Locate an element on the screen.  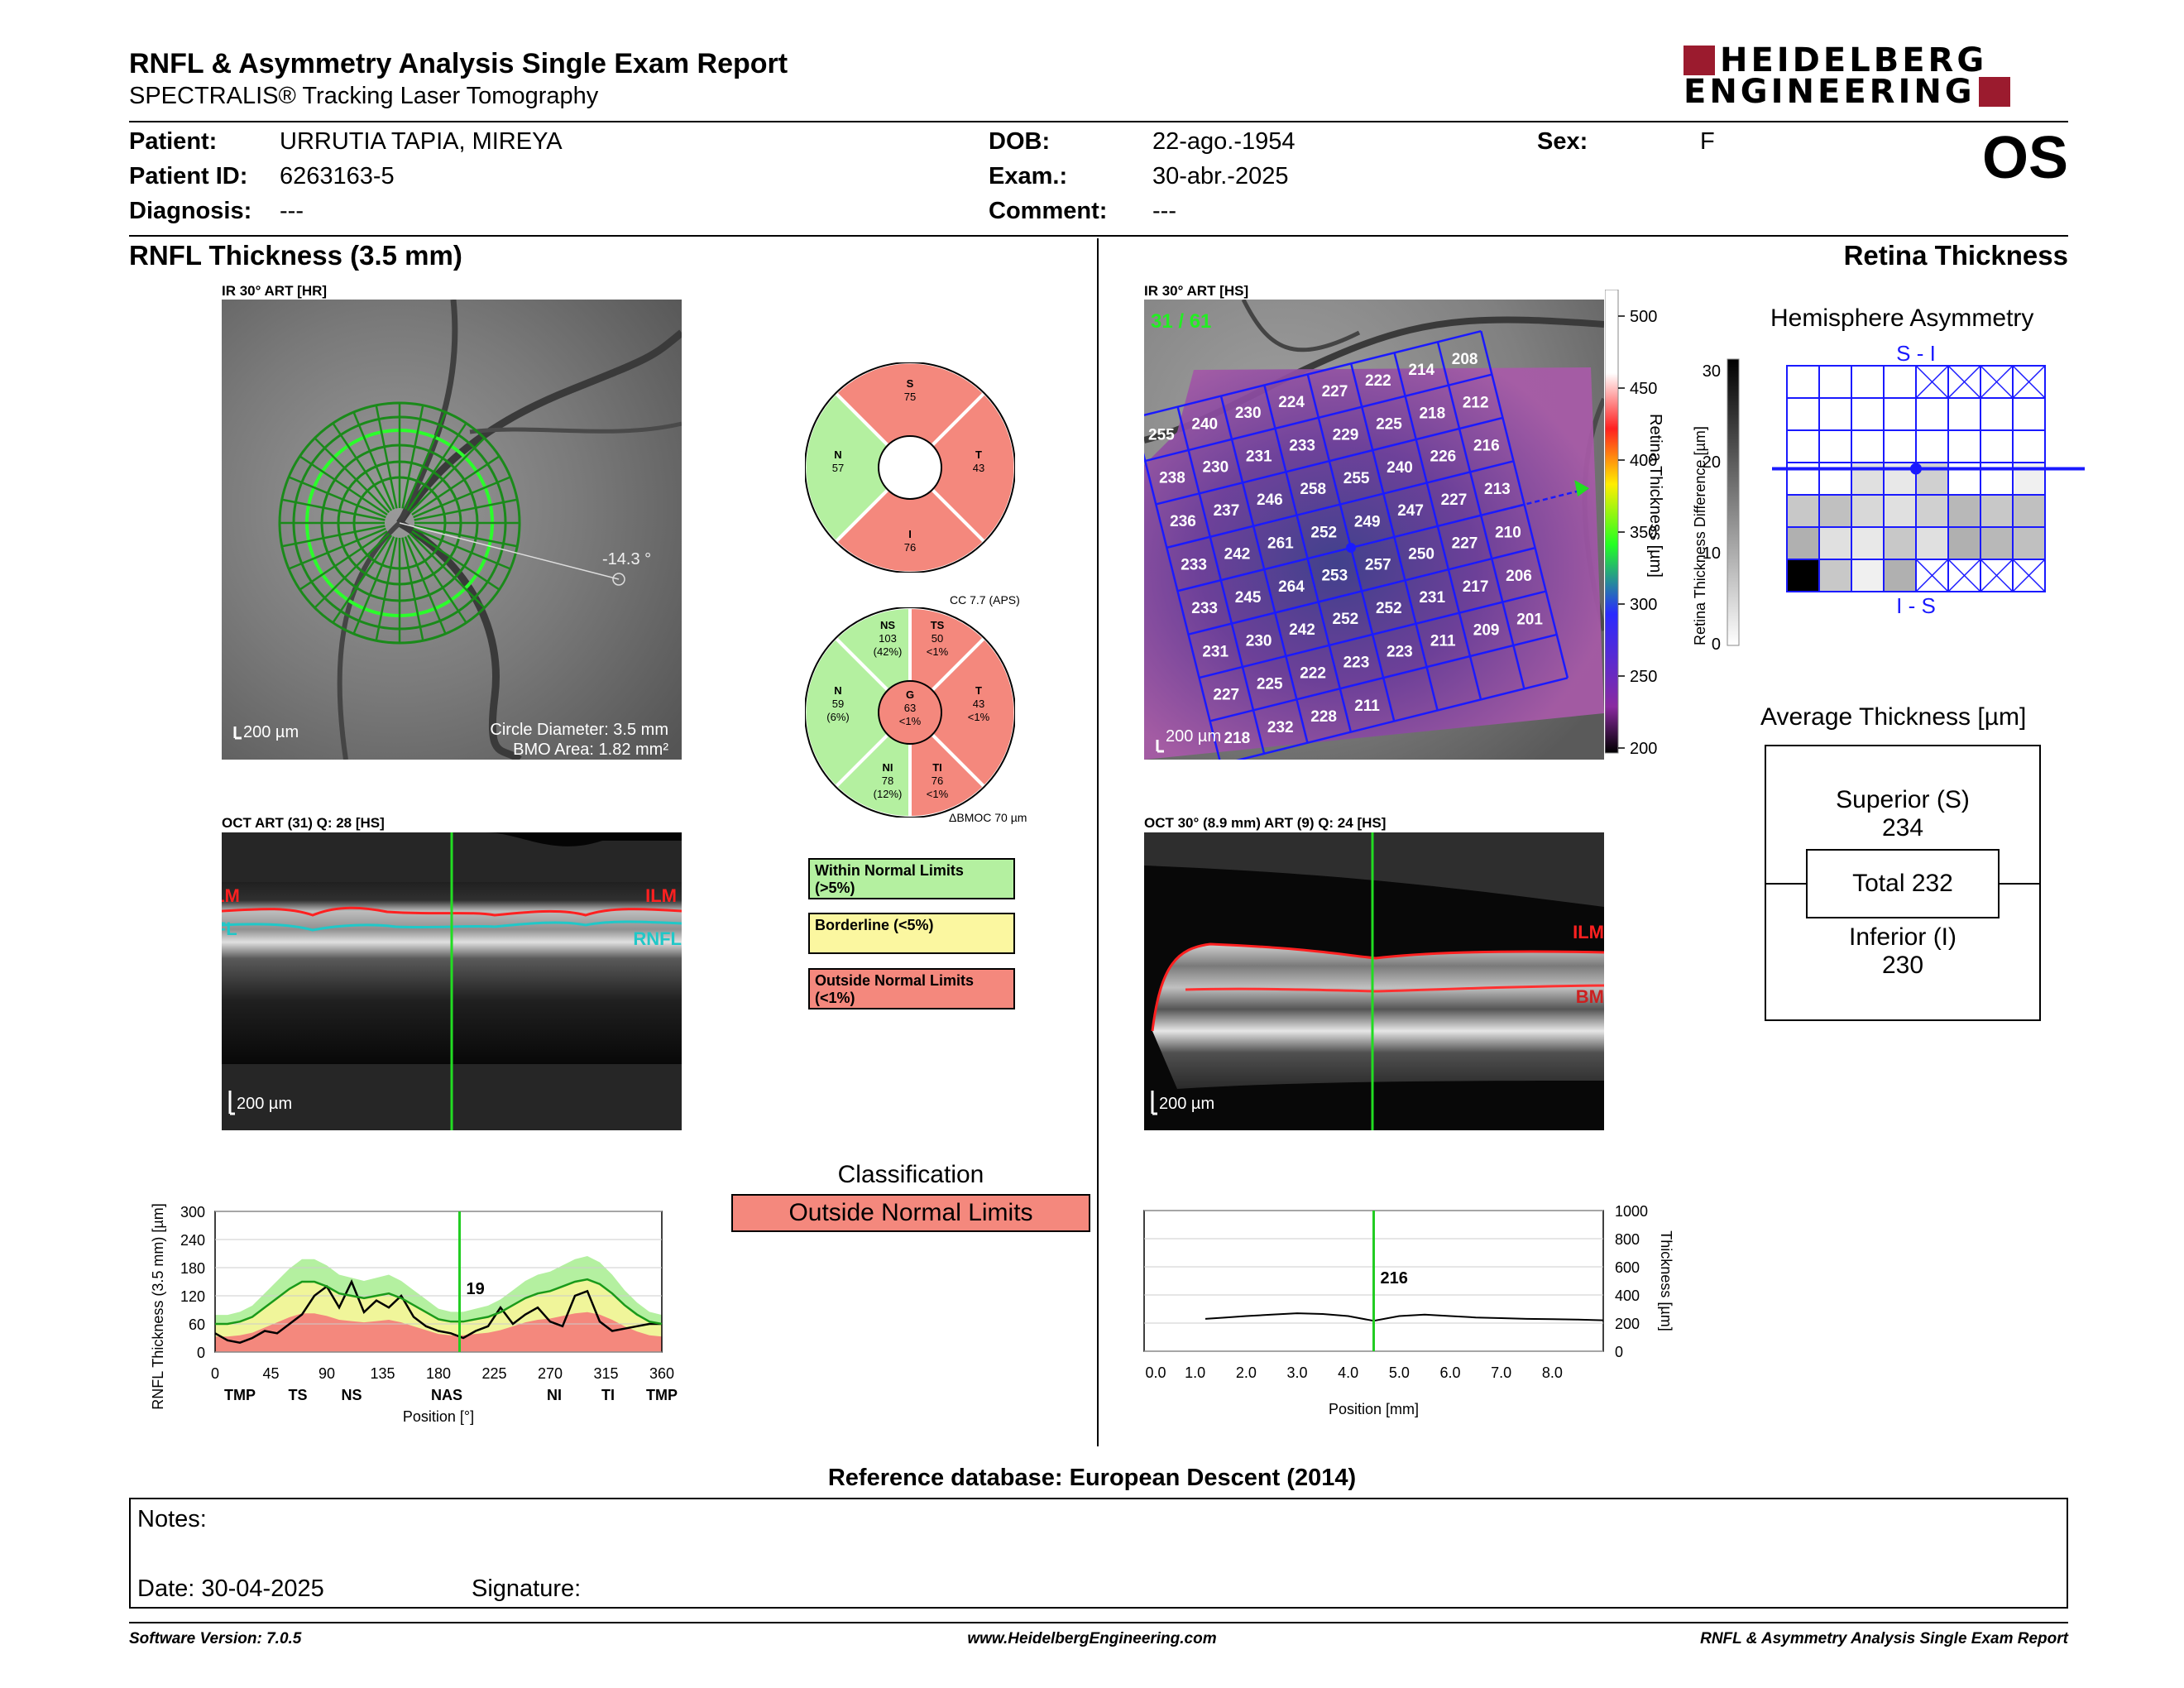
ir-angle-label: -14.3 ° is located at coordinates (626, 559).